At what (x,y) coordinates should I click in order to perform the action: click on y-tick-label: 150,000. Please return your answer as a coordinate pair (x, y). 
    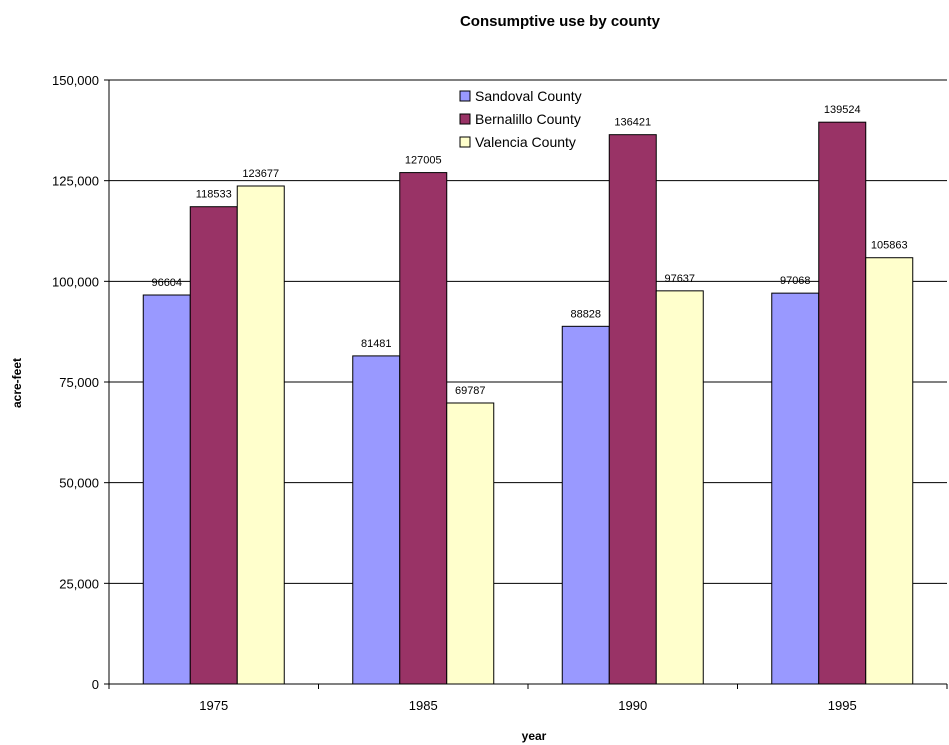
    Looking at the image, I should click on (75, 80).